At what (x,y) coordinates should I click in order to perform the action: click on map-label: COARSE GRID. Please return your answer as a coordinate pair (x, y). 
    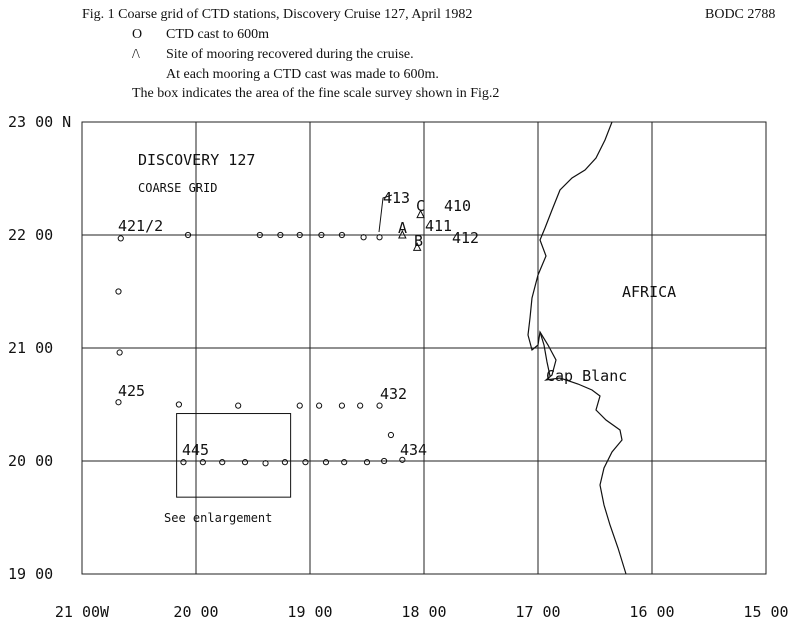
    Looking at the image, I should click on (177, 188).